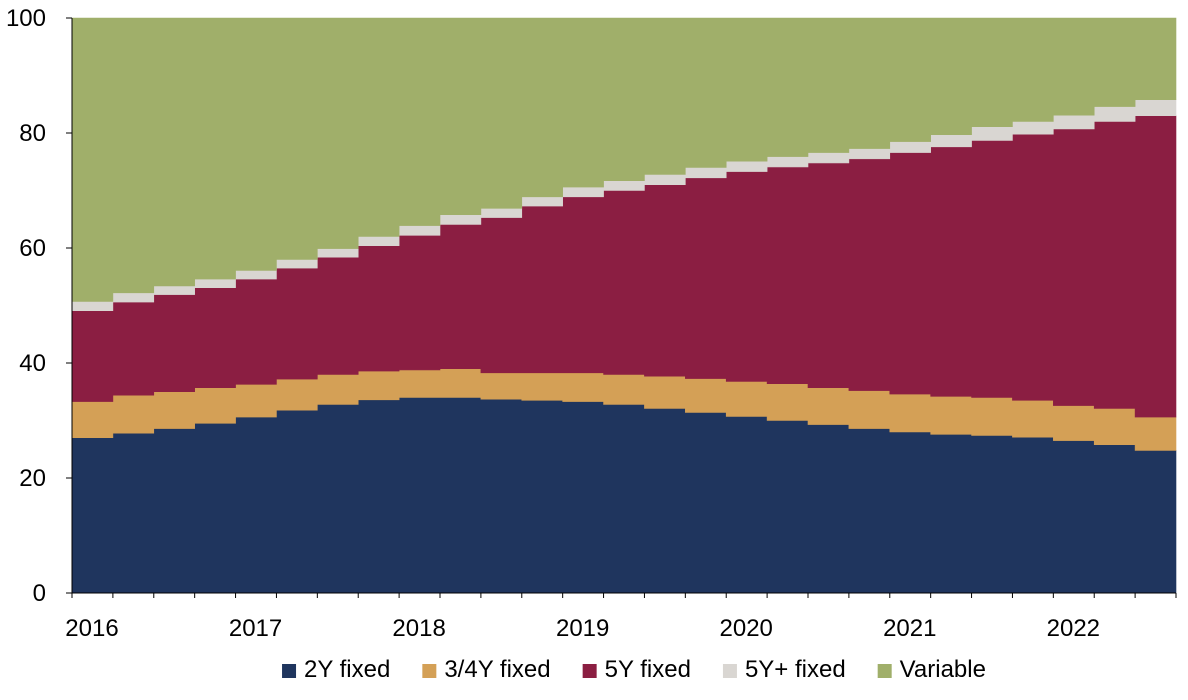 This screenshot has width=1188, height=700. I want to click on x-tick-label: 2019, so click(582, 628).